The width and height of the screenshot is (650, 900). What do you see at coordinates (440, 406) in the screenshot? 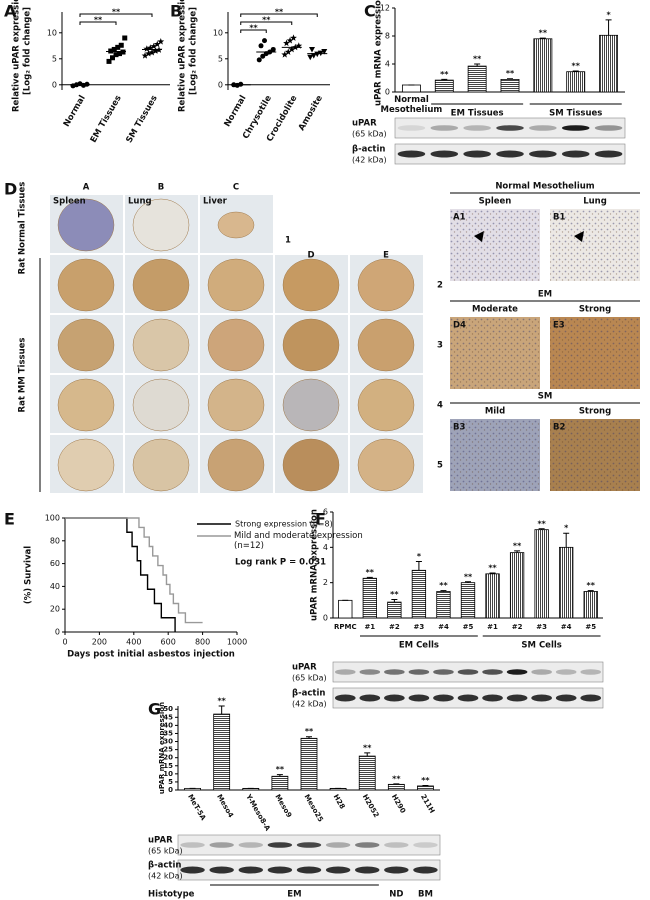
I see `row-label: 4` at bounding box center [440, 406].